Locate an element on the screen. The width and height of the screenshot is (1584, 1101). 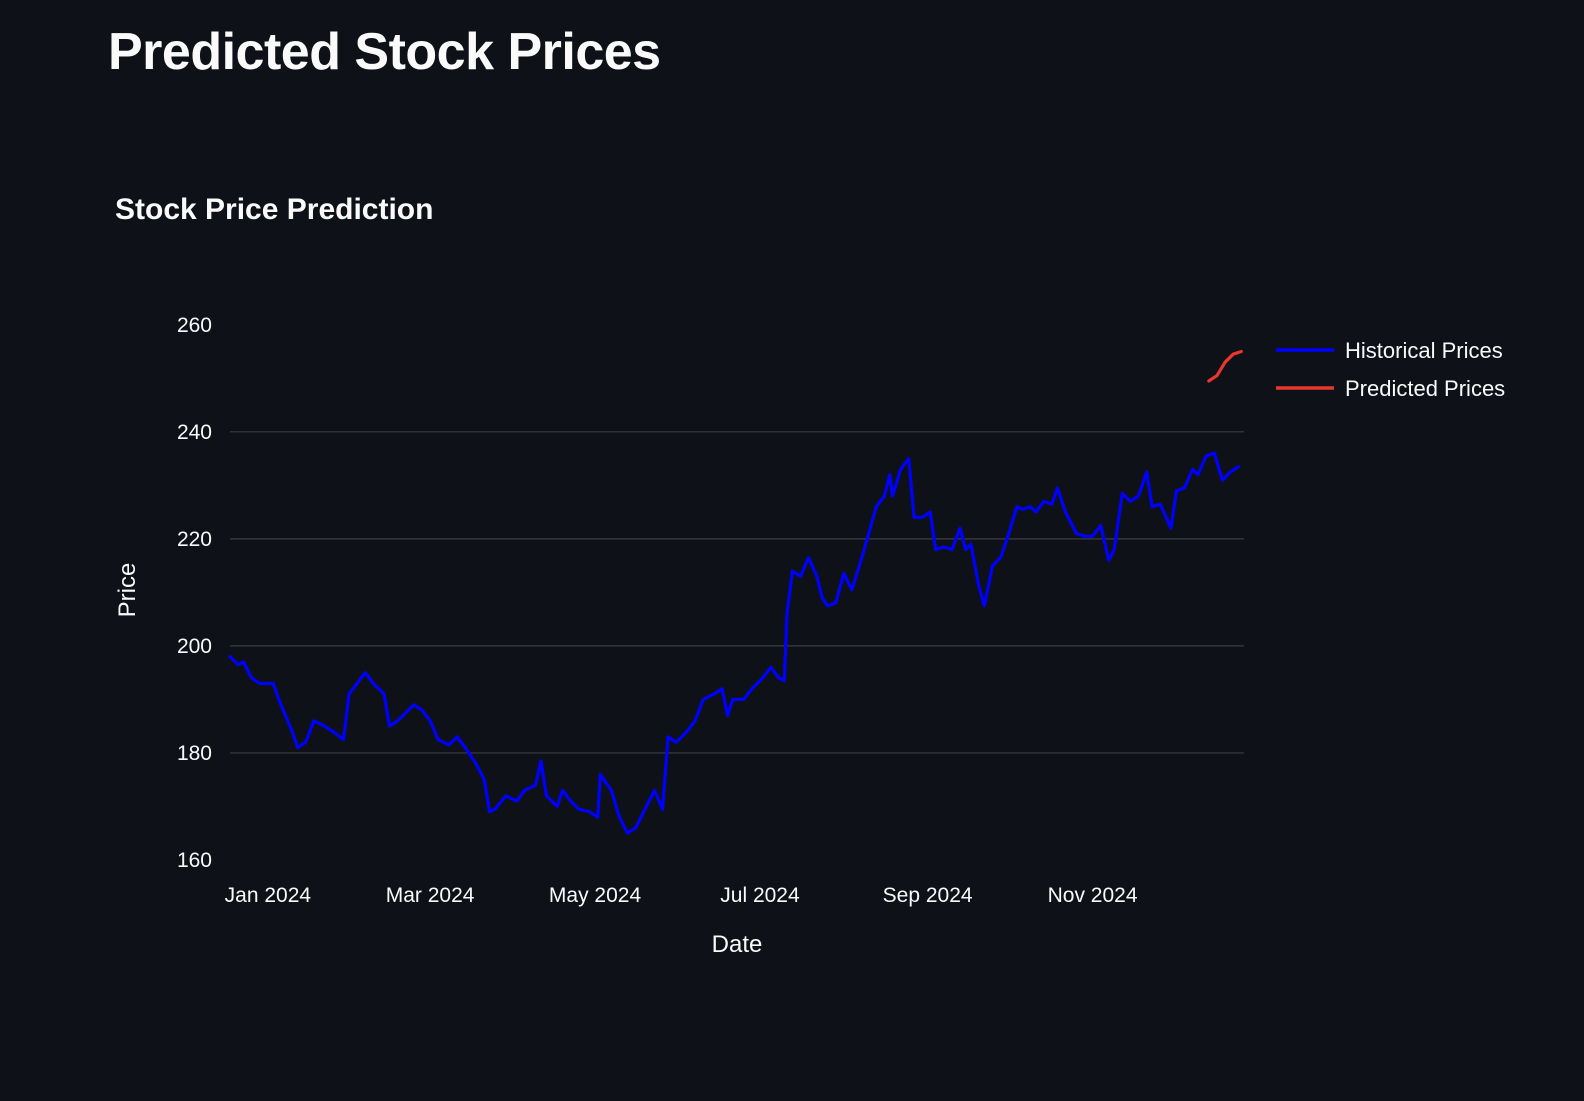
y-axis-ticks: 160 180 200 220 240 260 is located at coordinates (194, 593).